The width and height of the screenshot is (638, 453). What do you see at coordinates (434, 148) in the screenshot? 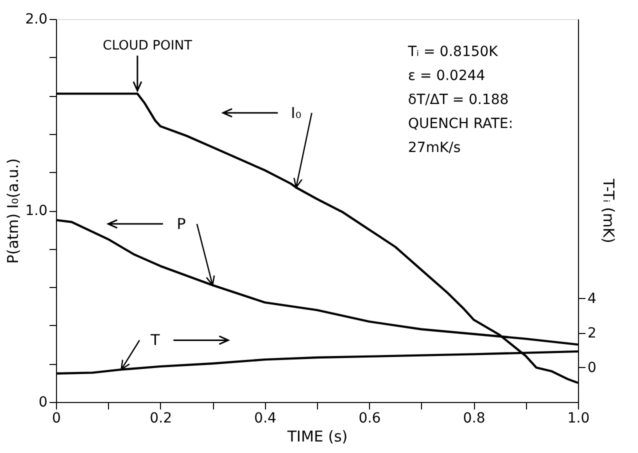
I see `annotation: 27mK/s` at bounding box center [434, 148].